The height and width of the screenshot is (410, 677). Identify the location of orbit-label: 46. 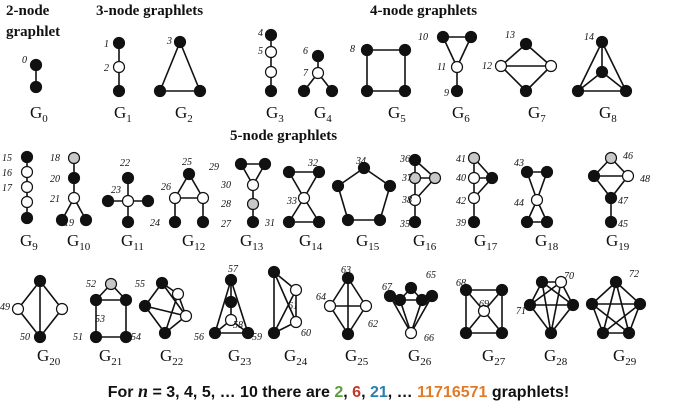
(628, 156).